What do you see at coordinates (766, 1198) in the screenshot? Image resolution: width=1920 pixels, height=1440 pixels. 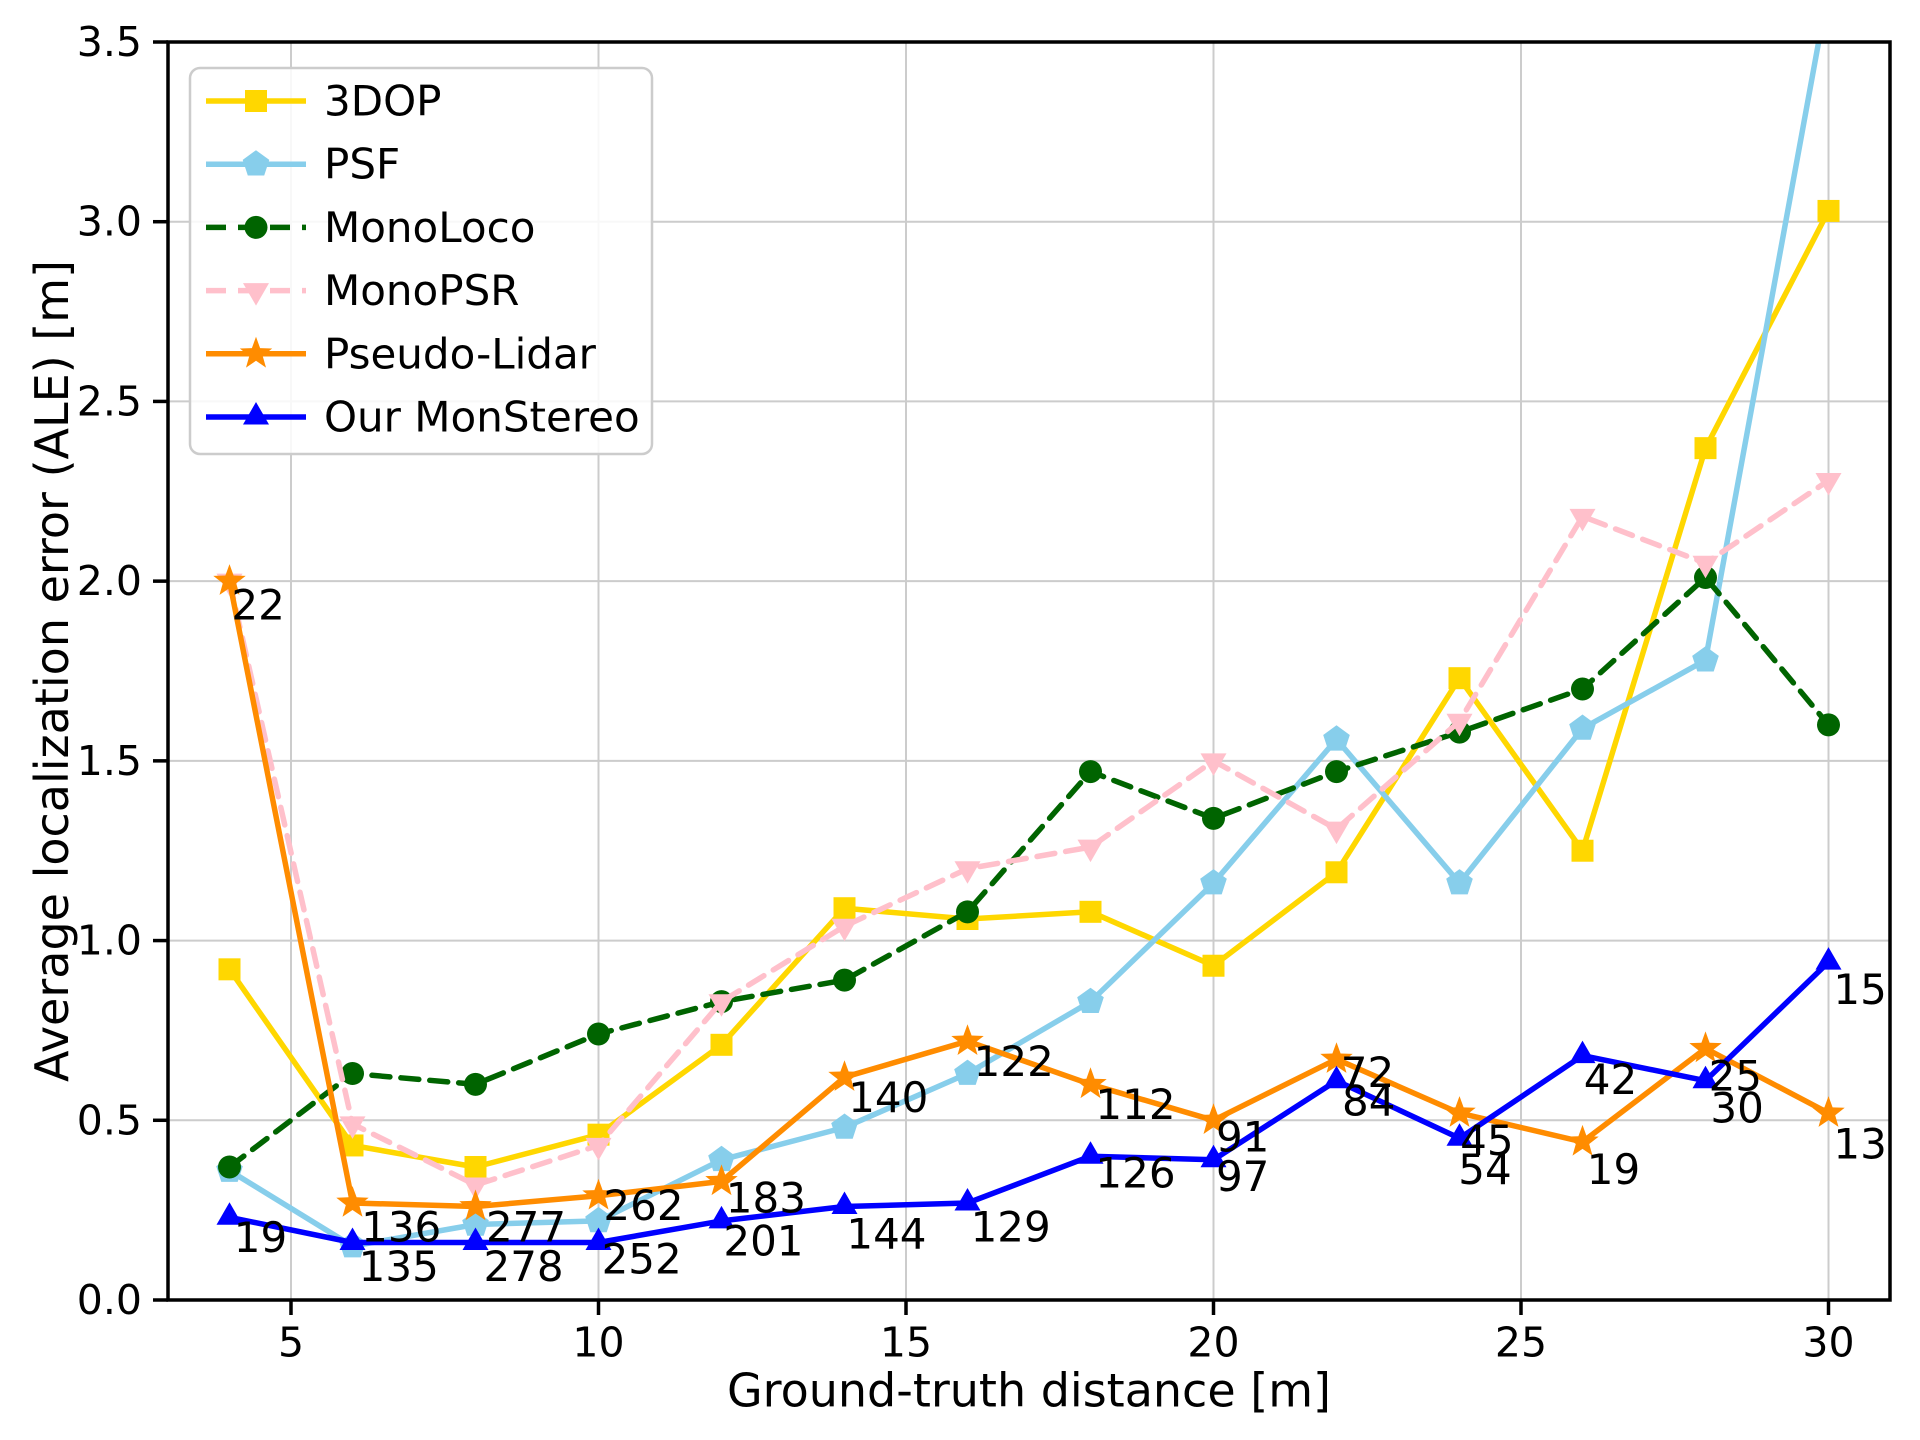 I see `annotation-count: 183` at bounding box center [766, 1198].